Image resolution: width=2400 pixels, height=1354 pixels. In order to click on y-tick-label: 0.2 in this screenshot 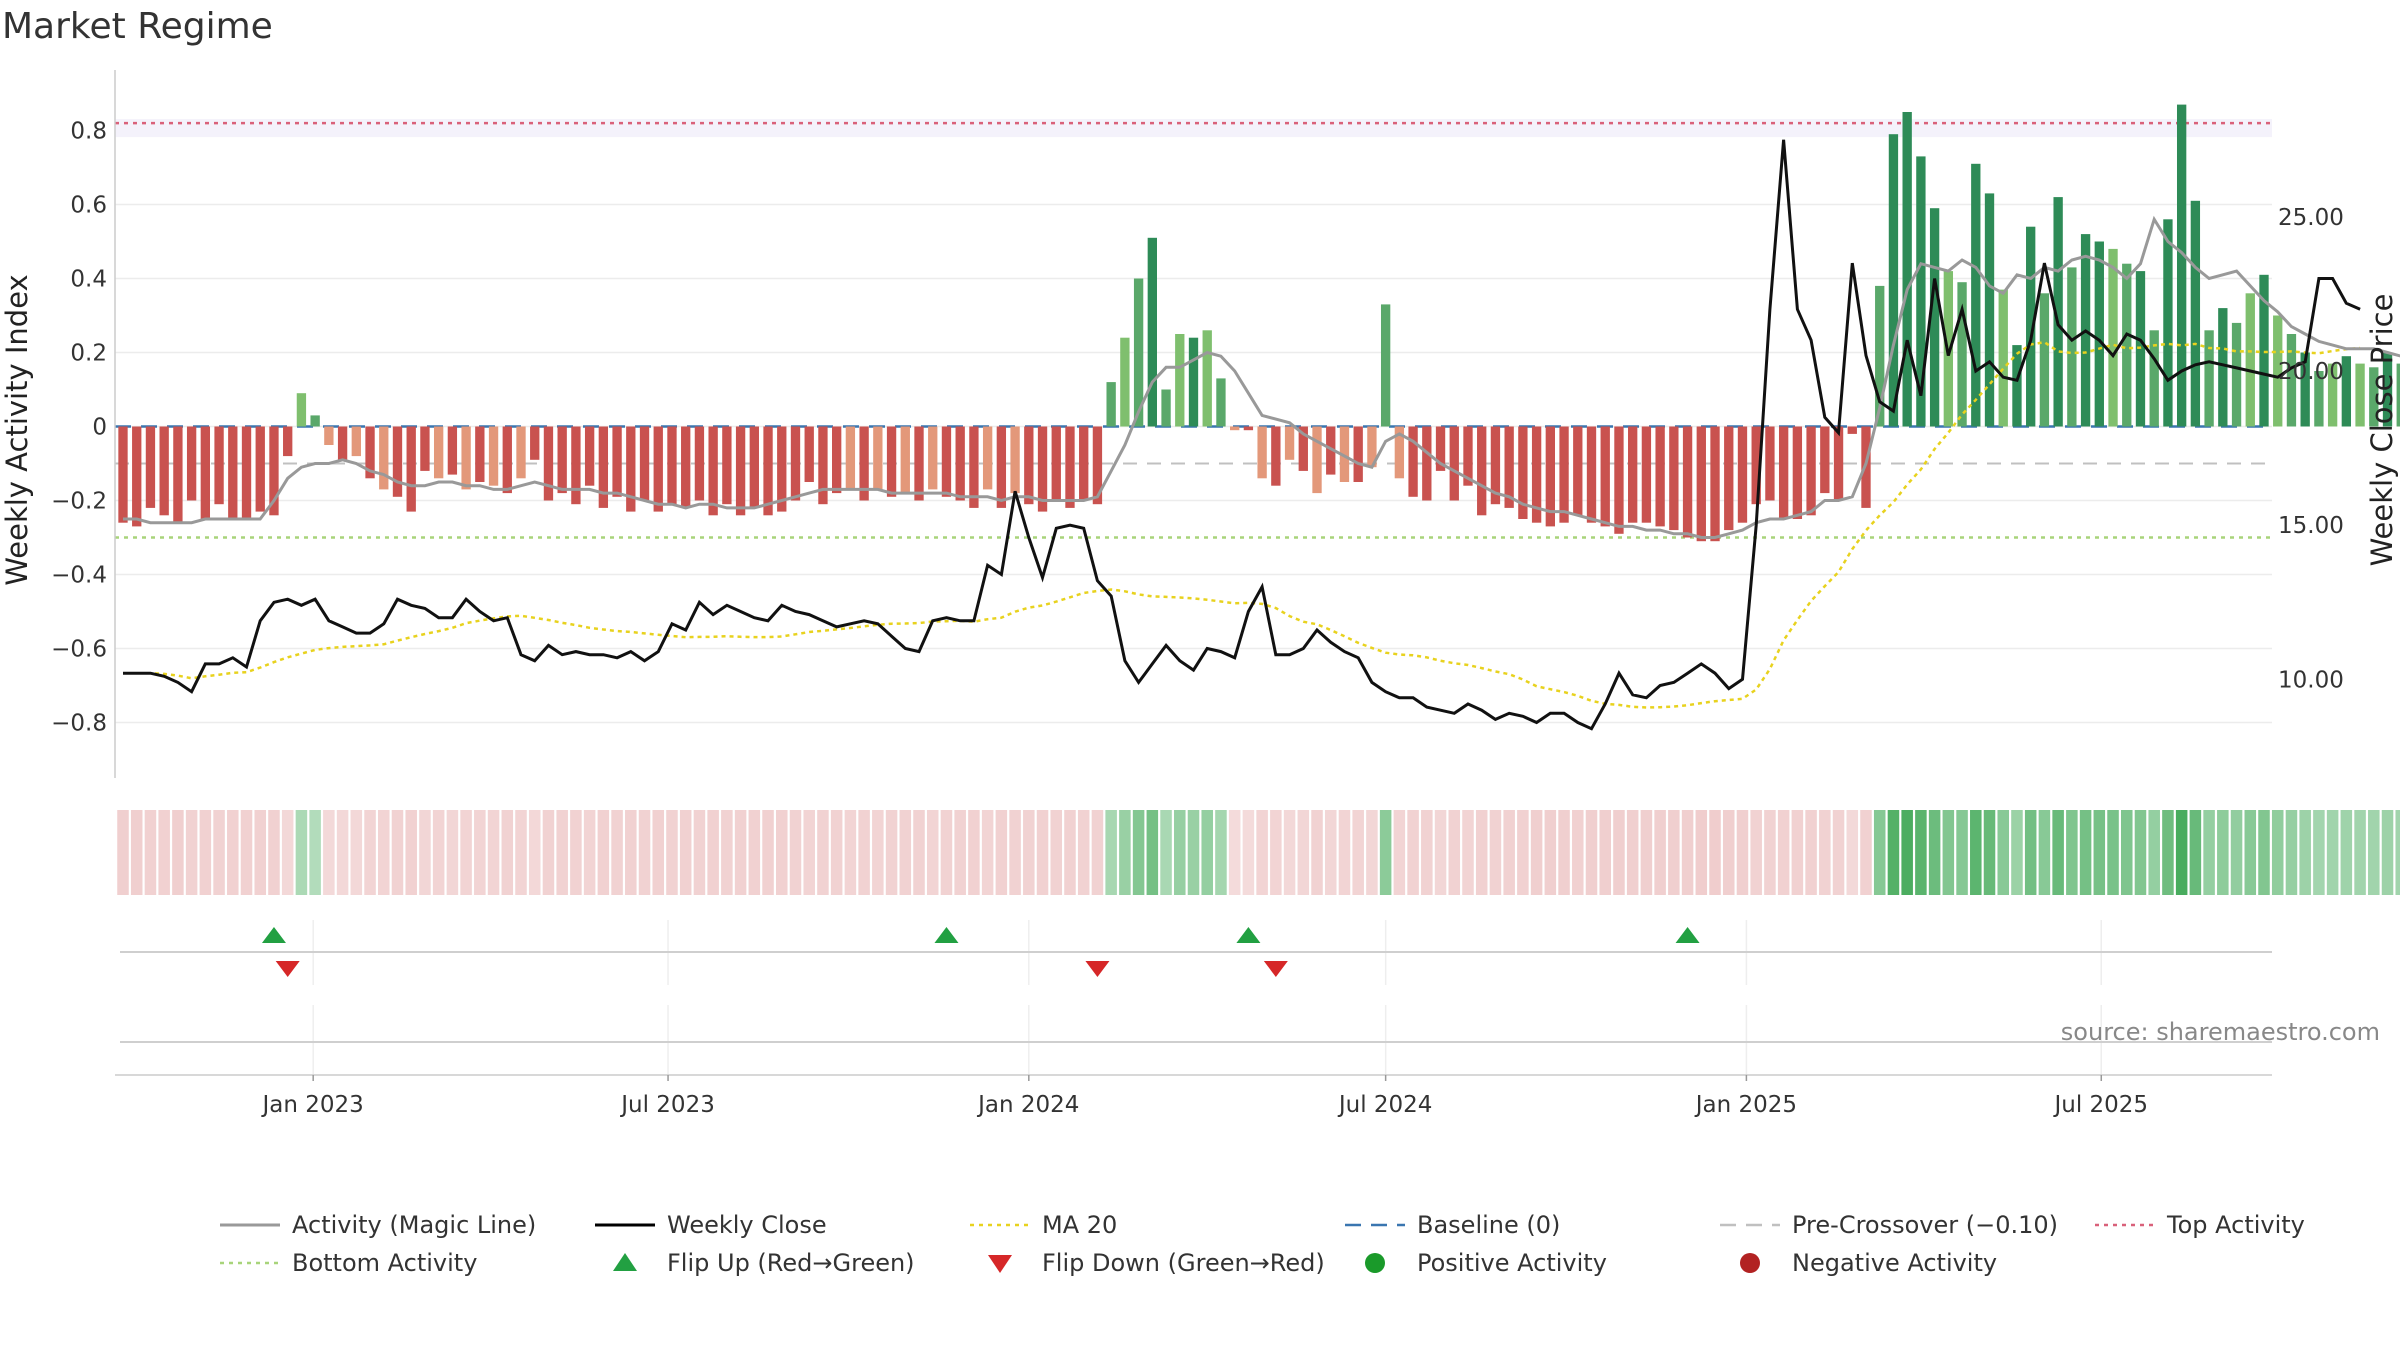, I will do `click(88, 354)`.